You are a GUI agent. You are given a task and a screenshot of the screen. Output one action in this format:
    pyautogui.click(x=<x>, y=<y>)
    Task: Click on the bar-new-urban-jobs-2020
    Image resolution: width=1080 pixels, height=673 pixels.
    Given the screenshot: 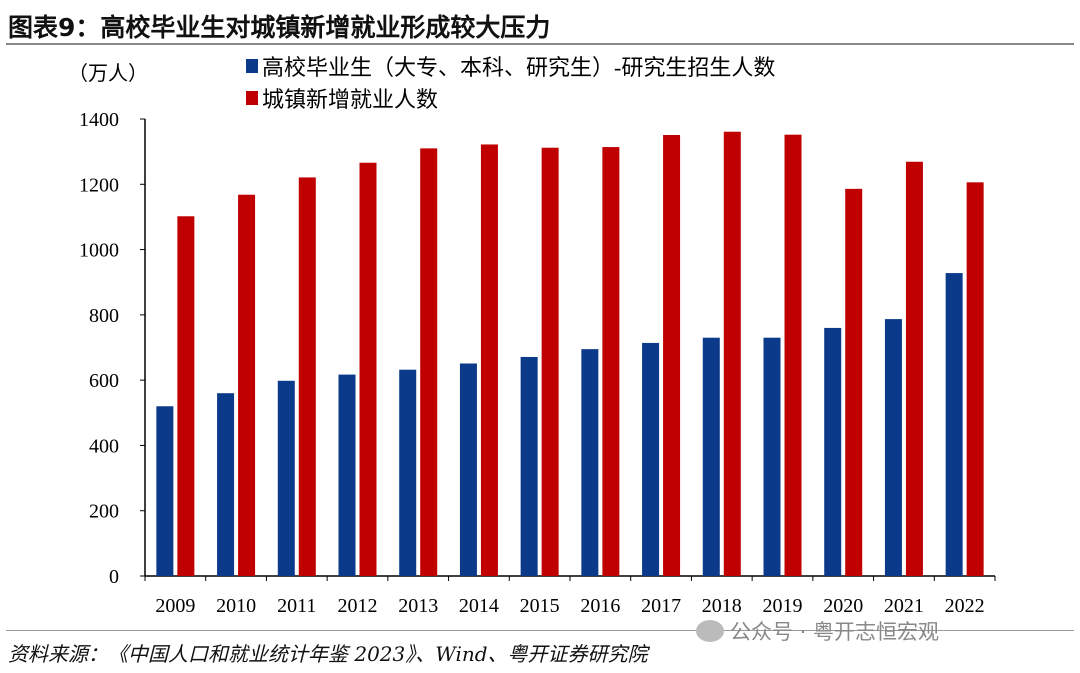 What is the action you would take?
    pyautogui.click(x=854, y=382)
    